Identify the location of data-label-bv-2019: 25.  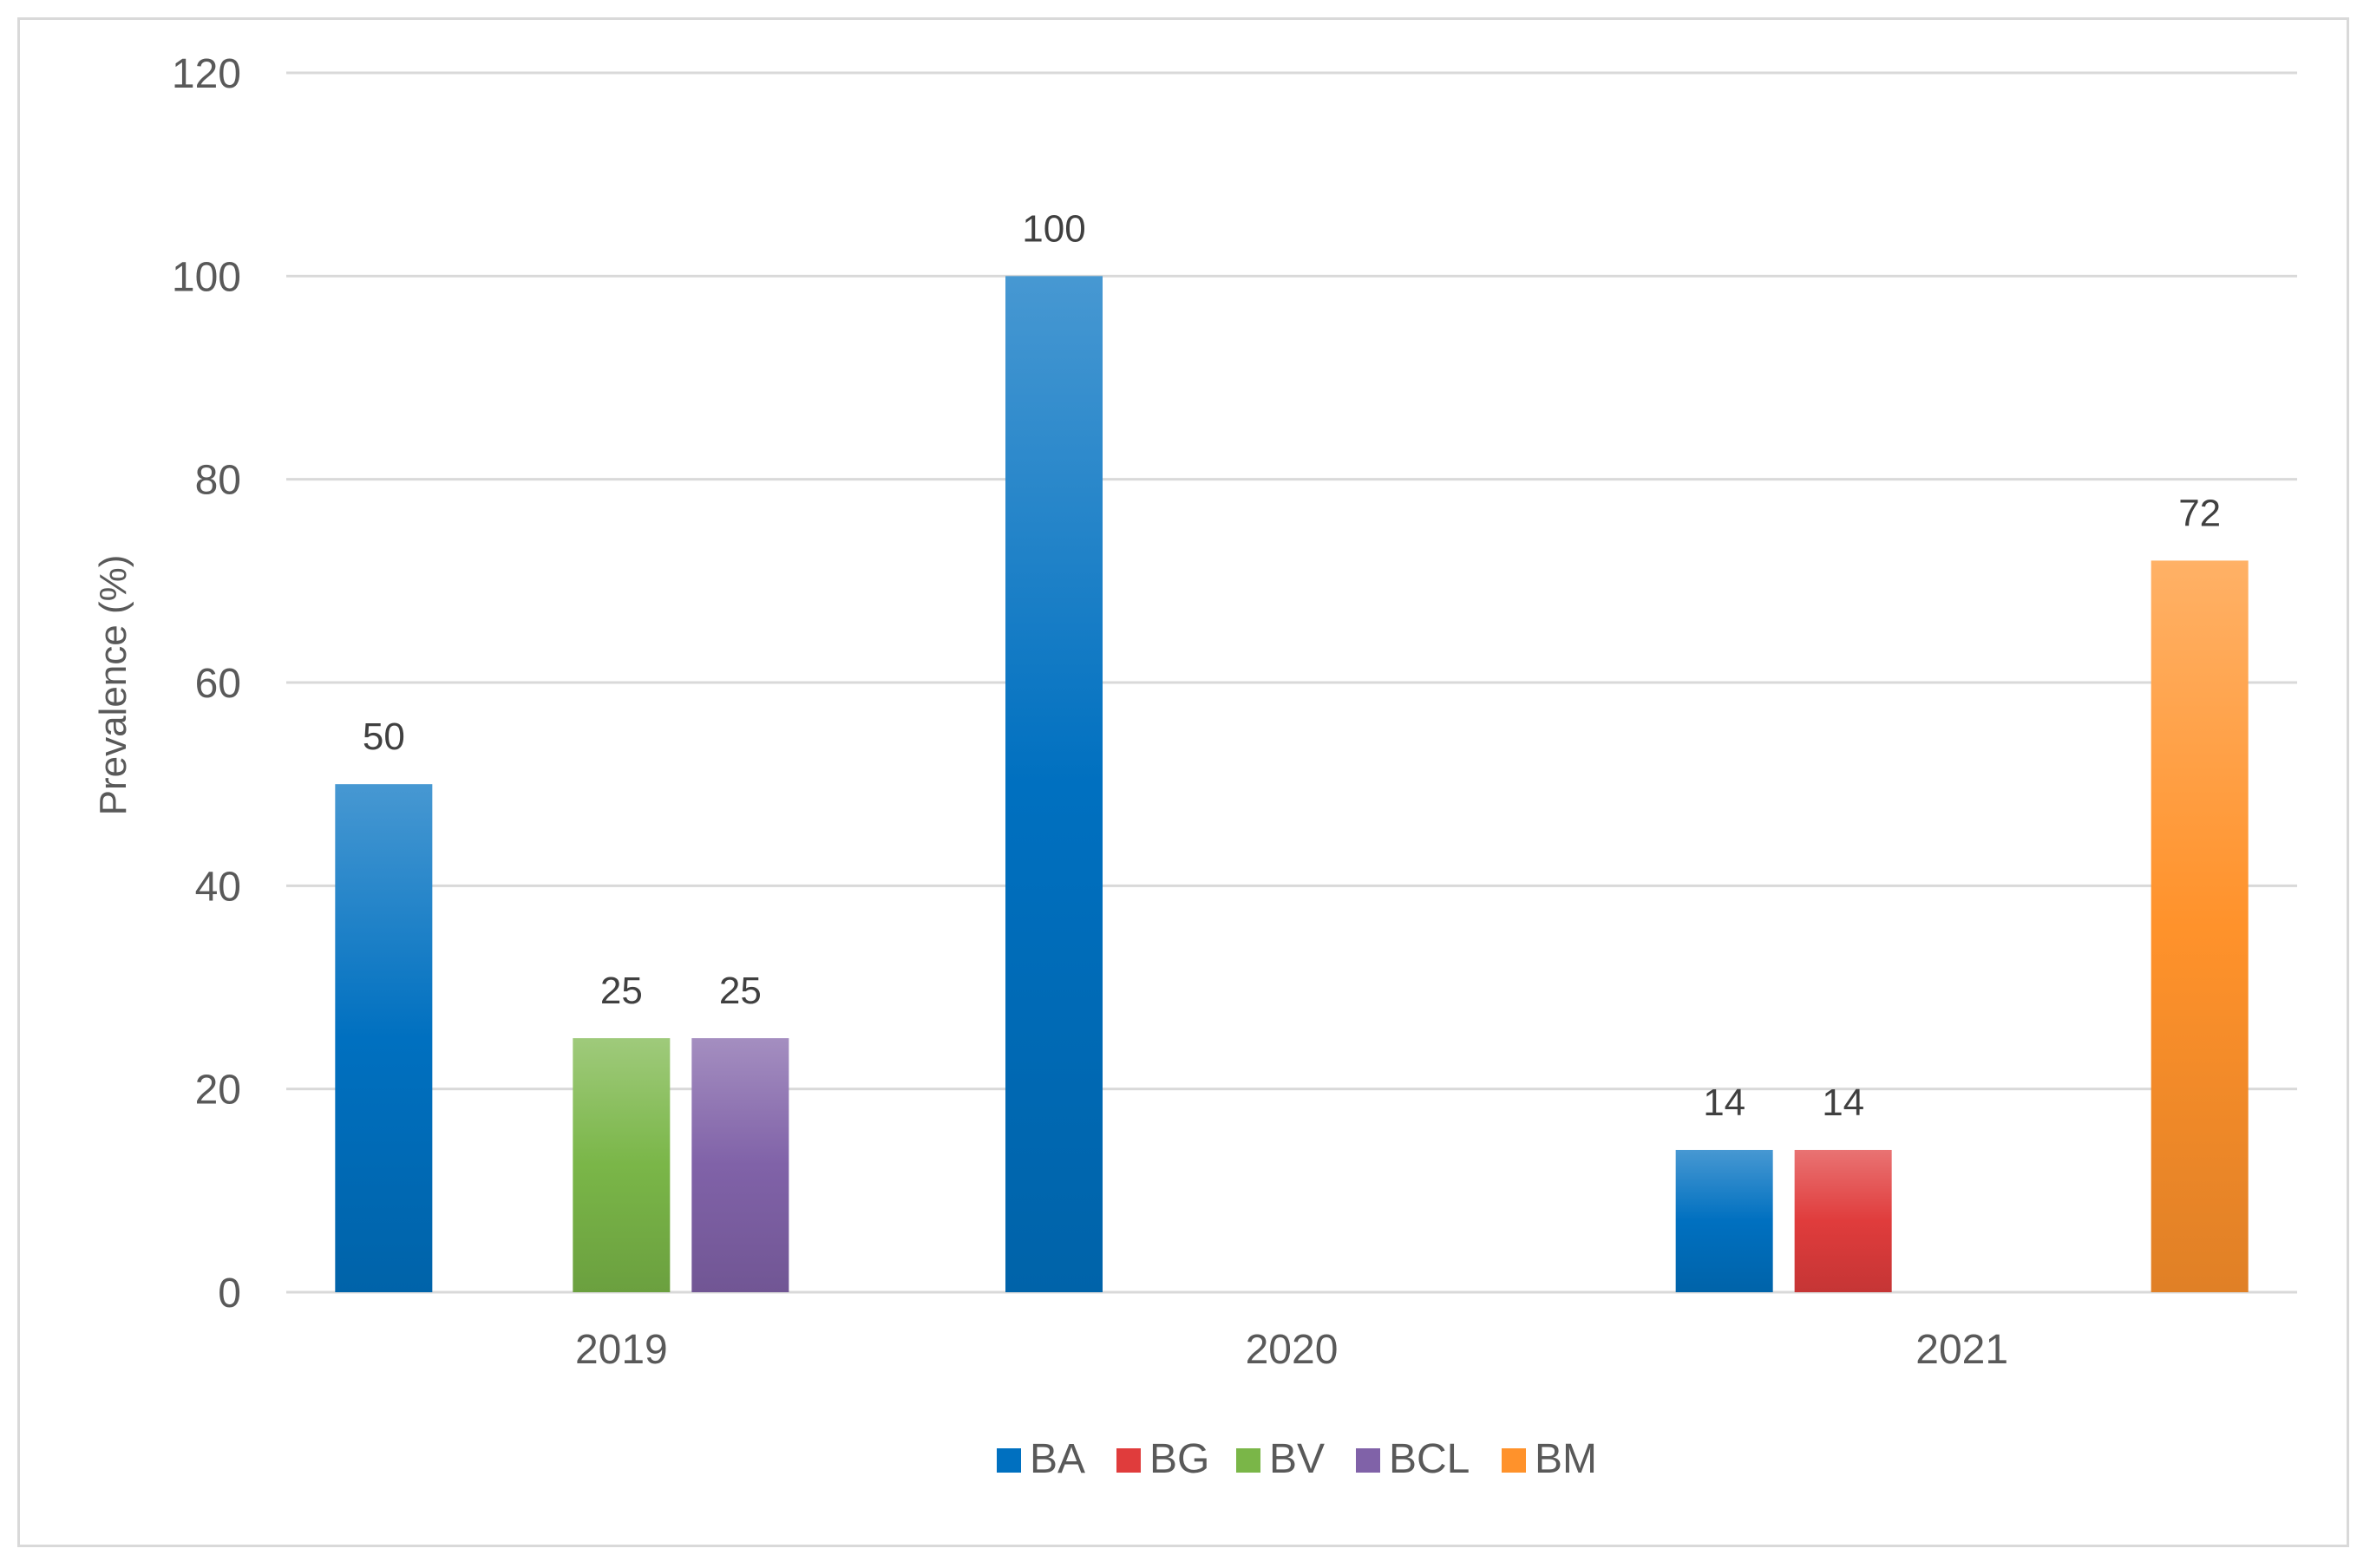
(621, 991).